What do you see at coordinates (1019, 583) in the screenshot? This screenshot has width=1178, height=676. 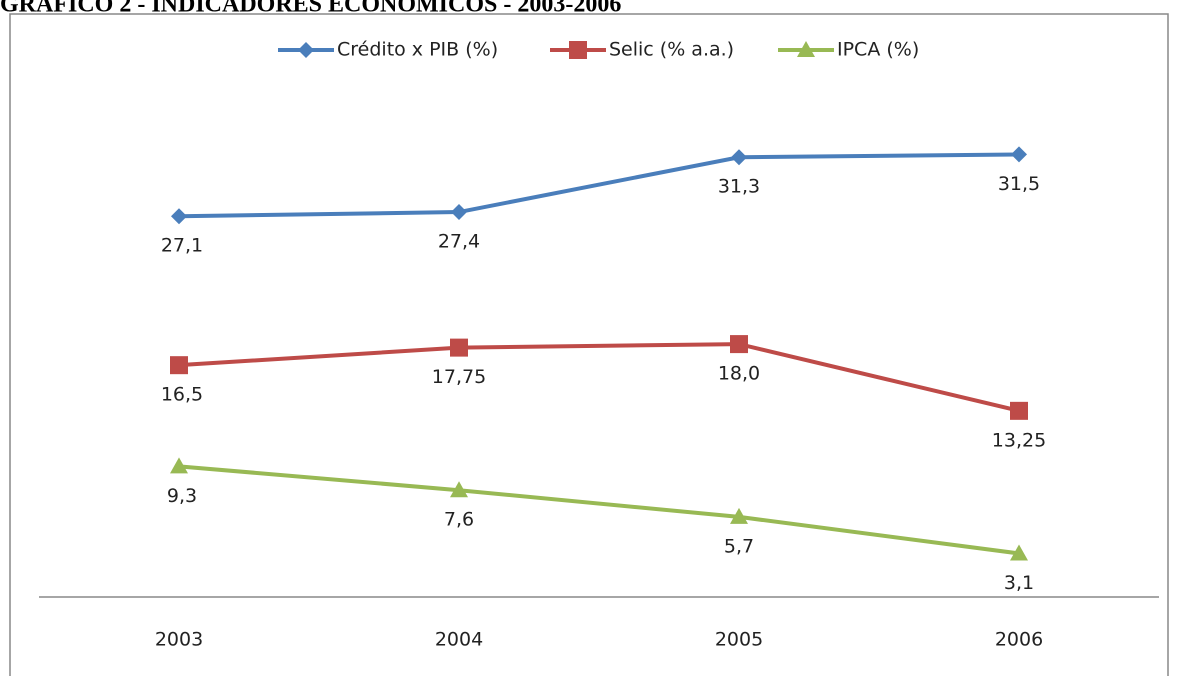 I see `data-label: 3,1` at bounding box center [1019, 583].